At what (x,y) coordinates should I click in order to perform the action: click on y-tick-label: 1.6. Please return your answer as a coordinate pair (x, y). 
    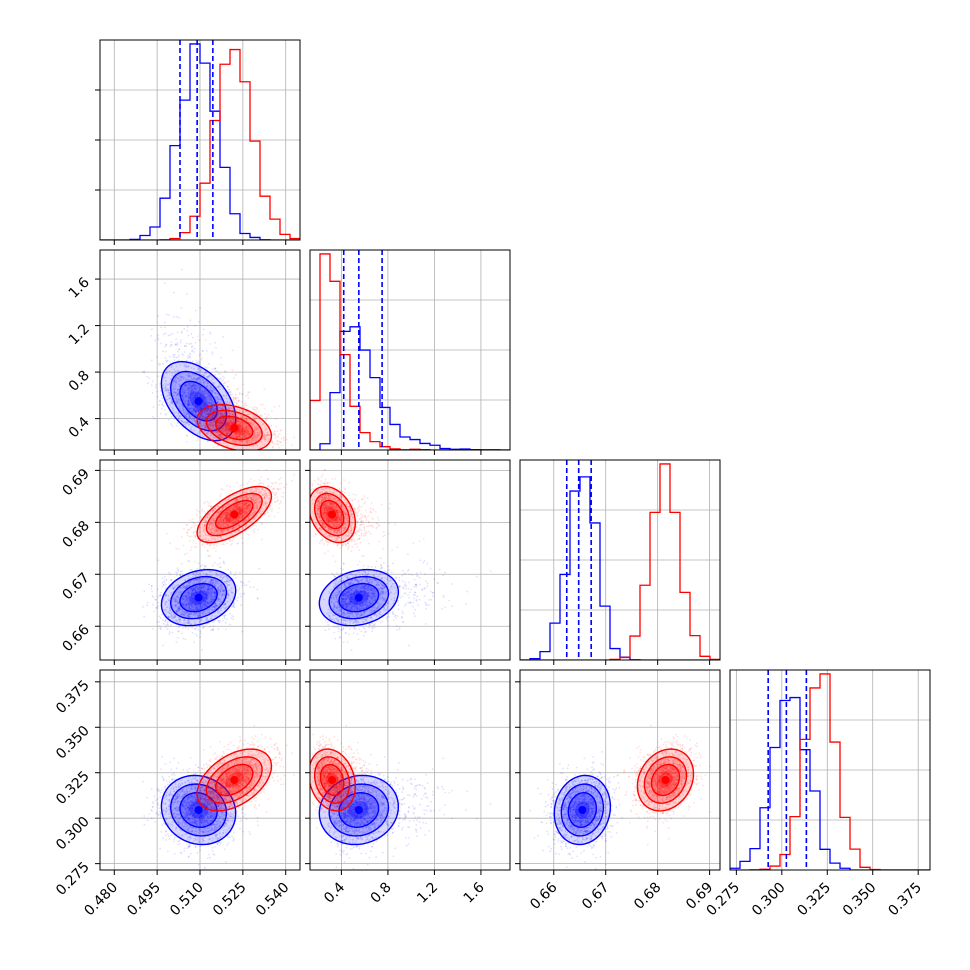
    Looking at the image, I should click on (79, 288).